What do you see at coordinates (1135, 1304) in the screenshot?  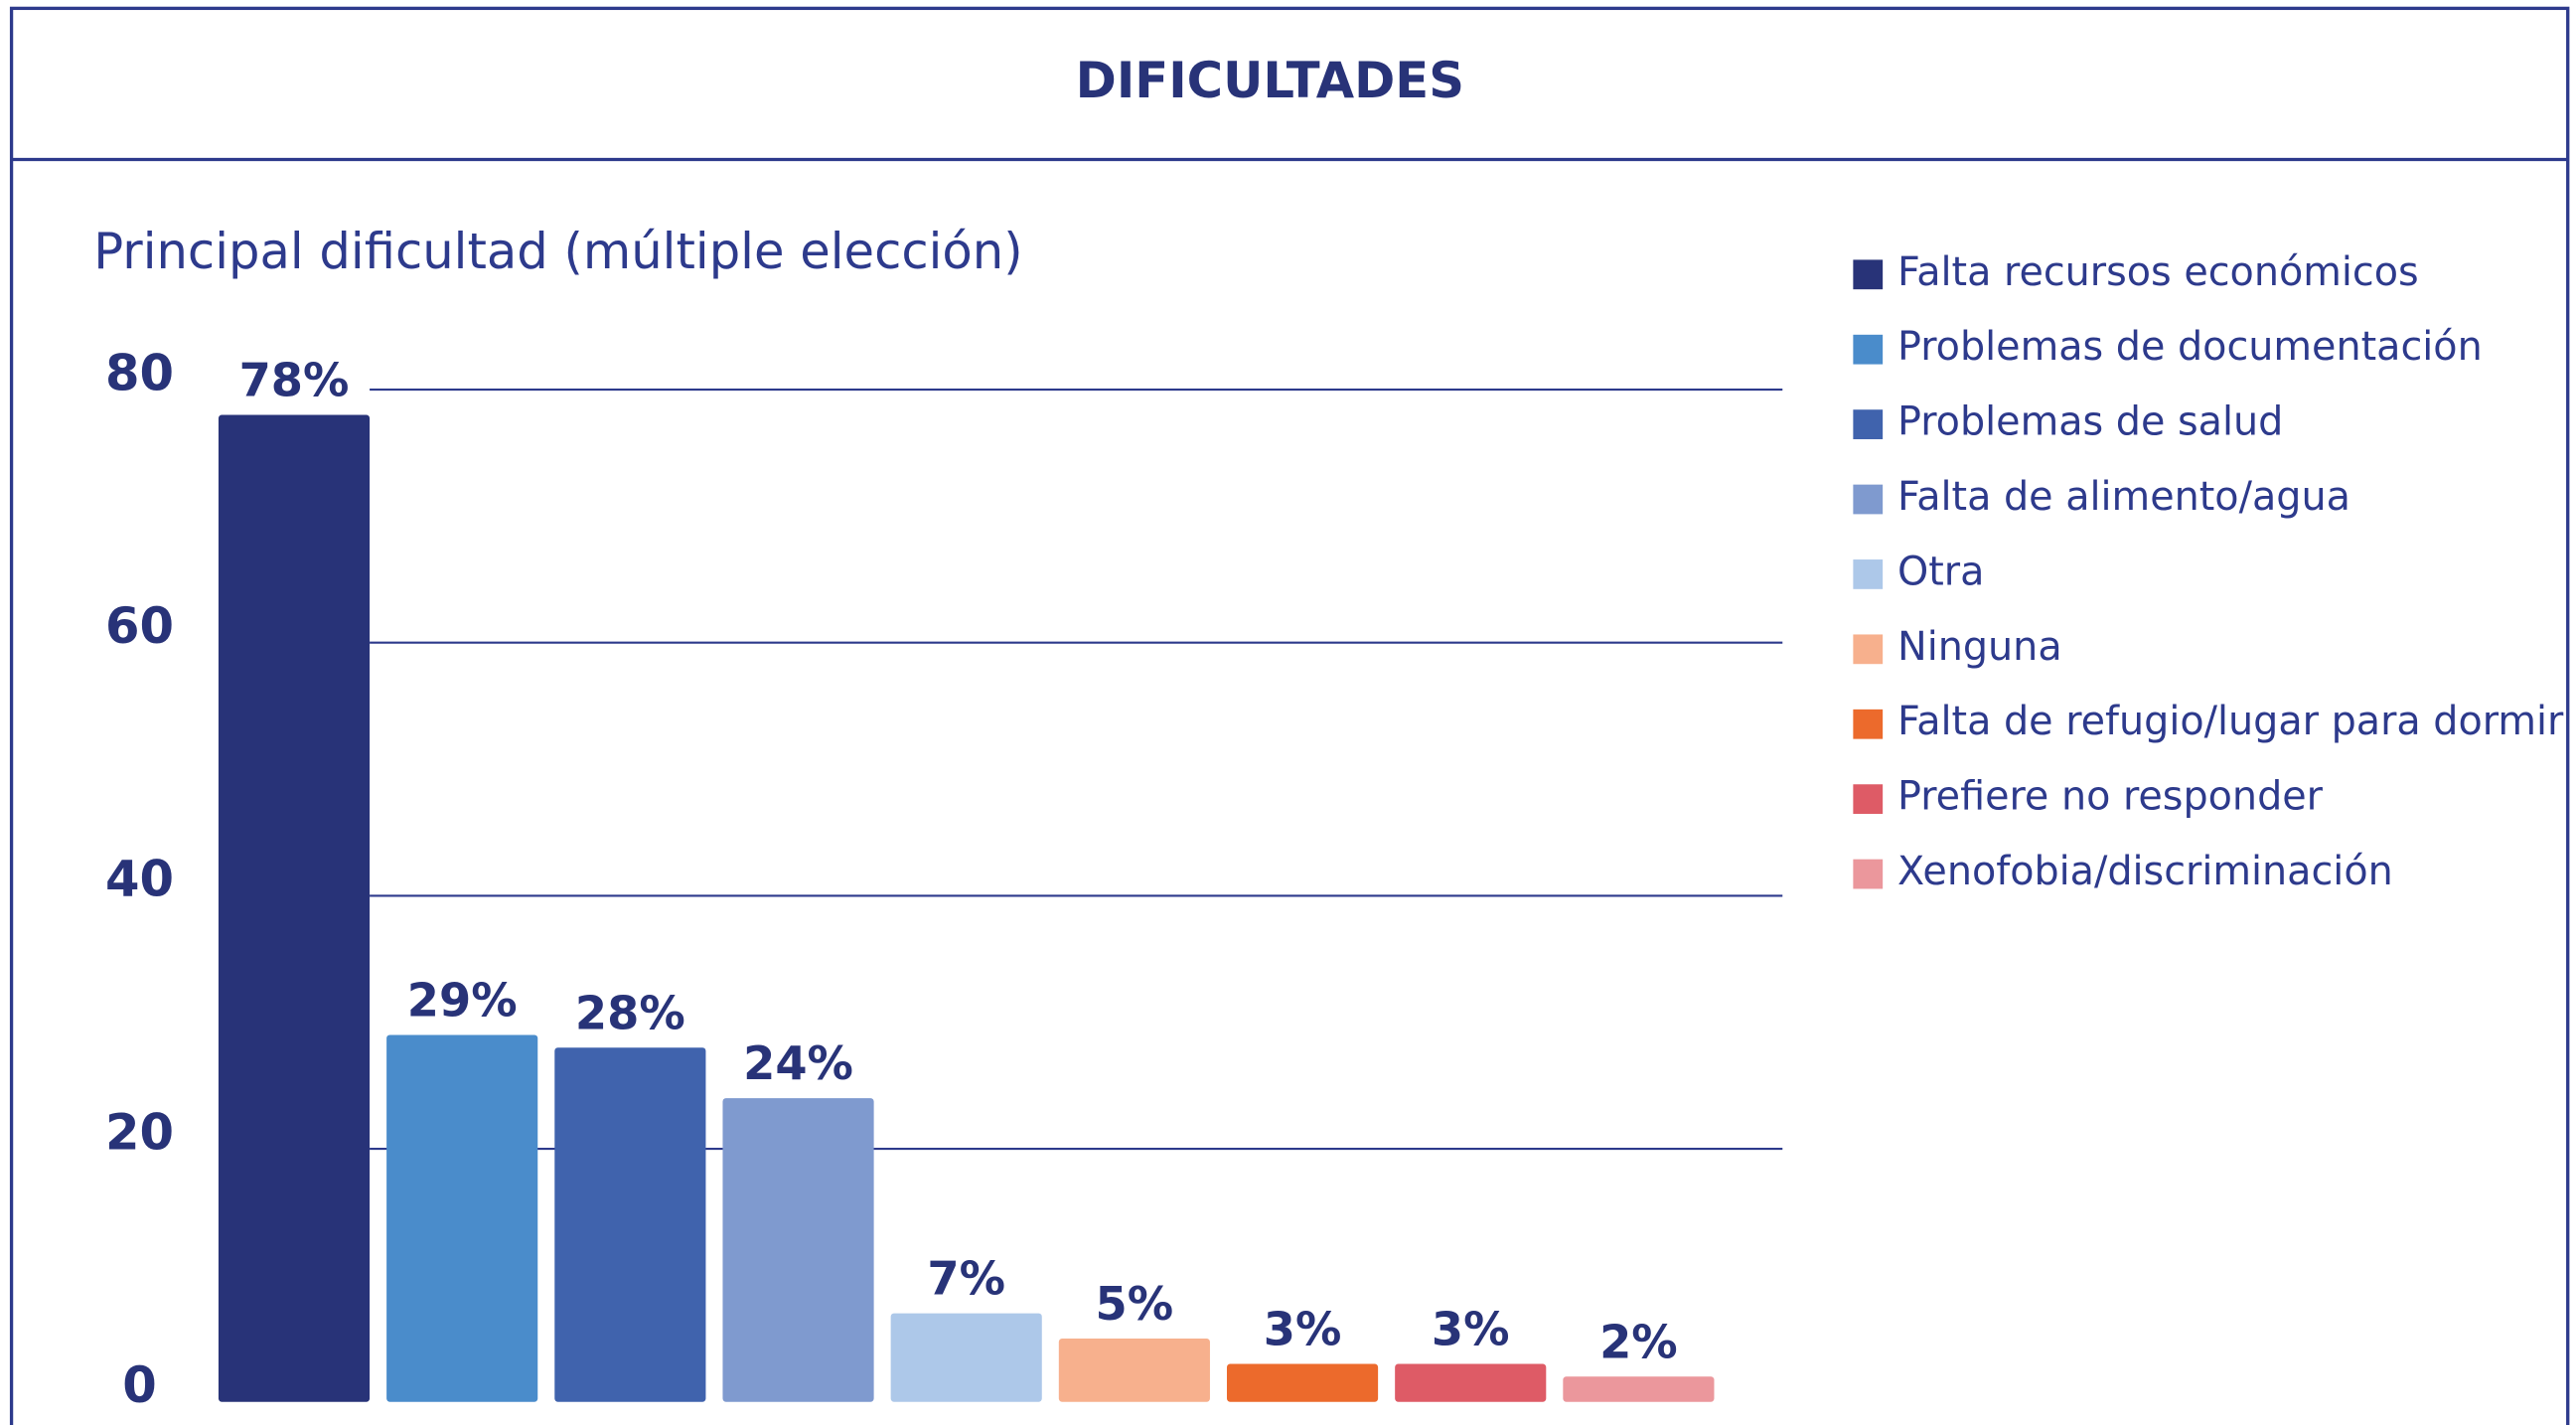 I see `data-label: 5%` at bounding box center [1135, 1304].